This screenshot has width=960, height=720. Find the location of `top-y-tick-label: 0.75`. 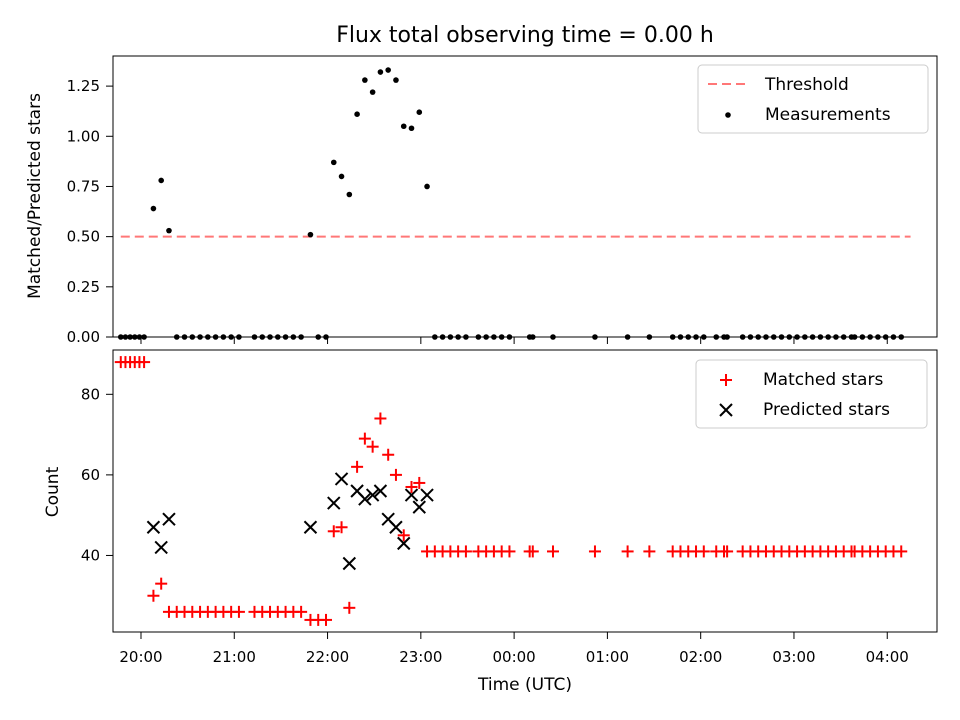

top-y-tick-label: 0.75 is located at coordinates (83, 186).